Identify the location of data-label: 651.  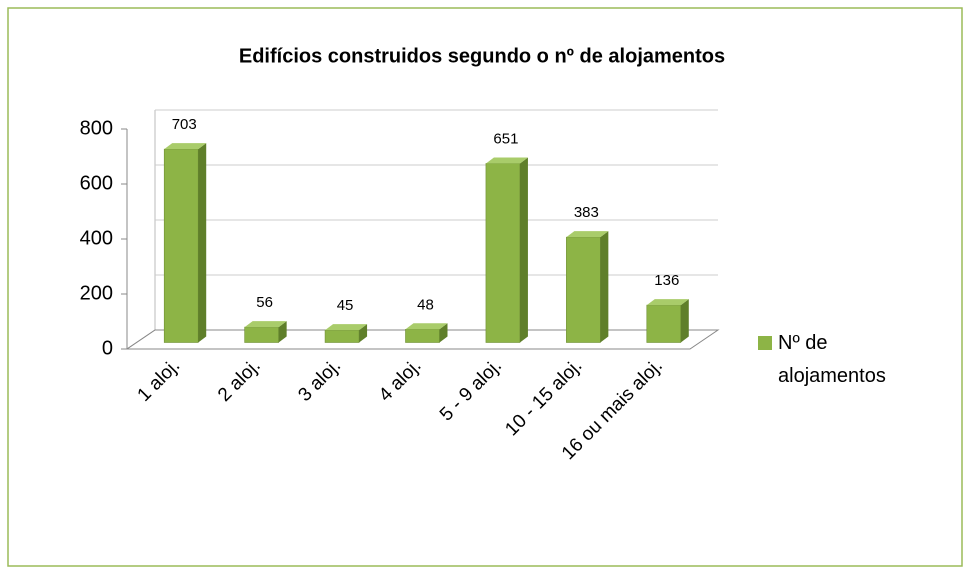
(505, 138).